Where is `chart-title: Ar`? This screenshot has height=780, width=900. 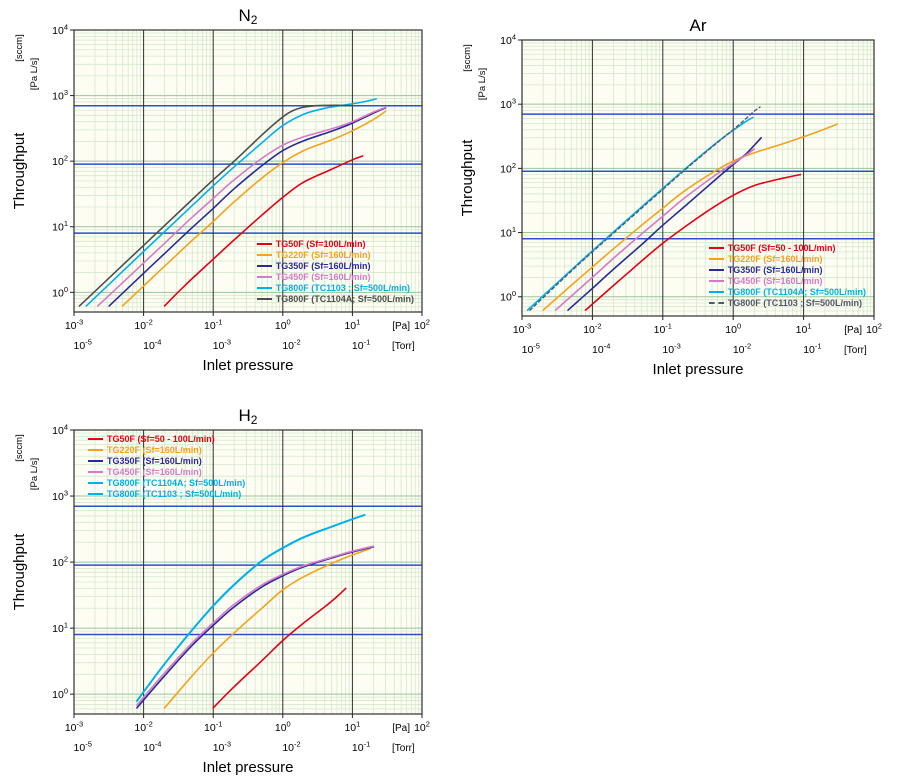
chart-title: Ar is located at coordinates (698, 25).